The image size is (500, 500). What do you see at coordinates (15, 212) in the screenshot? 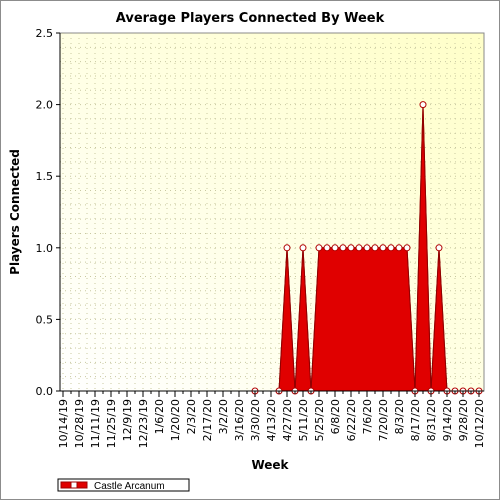
I see `y-axis-label: Players Connected` at bounding box center [15, 212].